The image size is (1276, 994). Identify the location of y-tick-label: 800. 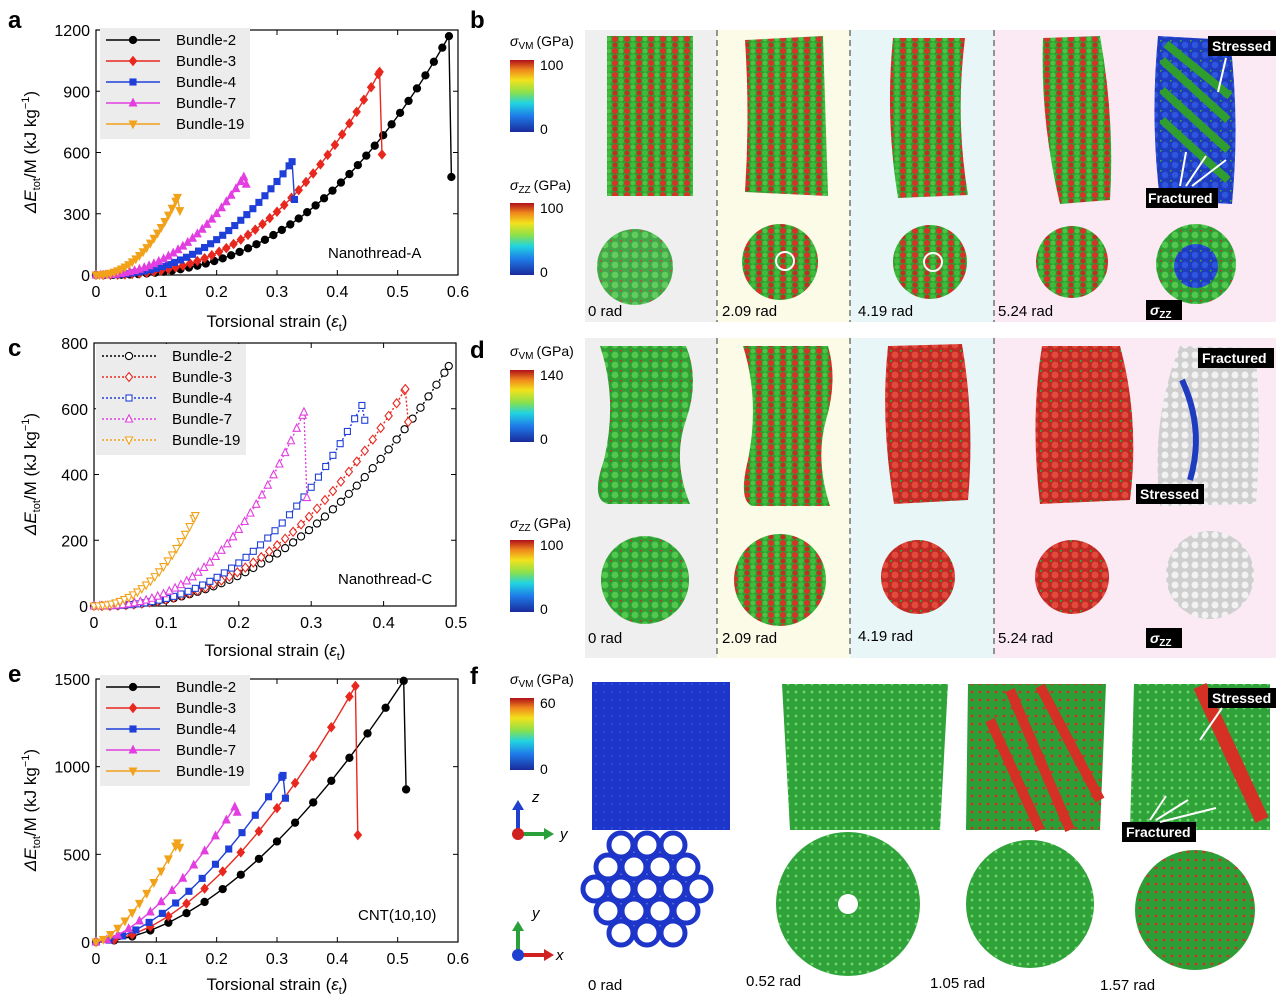
(74, 344).